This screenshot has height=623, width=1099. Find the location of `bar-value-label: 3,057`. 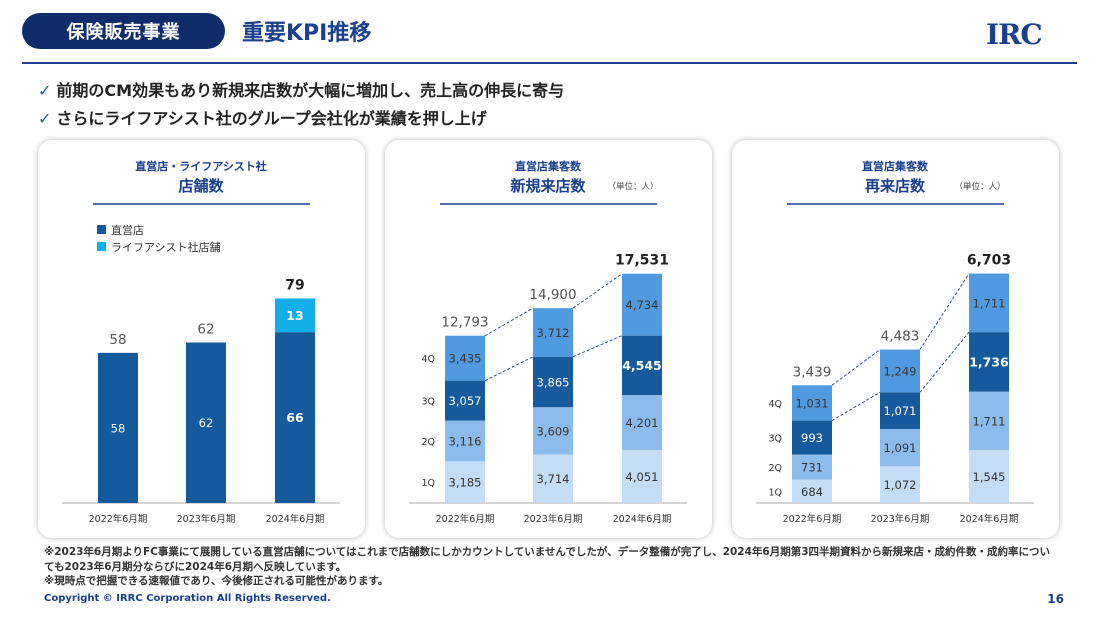

bar-value-label: 3,057 is located at coordinates (465, 401).